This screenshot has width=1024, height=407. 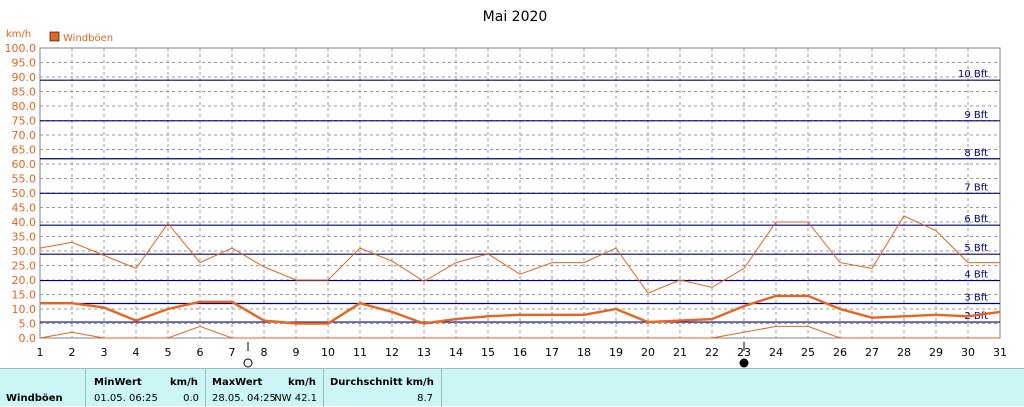 What do you see at coordinates (54, 36) in the screenshot?
I see `legend-swatch` at bounding box center [54, 36].